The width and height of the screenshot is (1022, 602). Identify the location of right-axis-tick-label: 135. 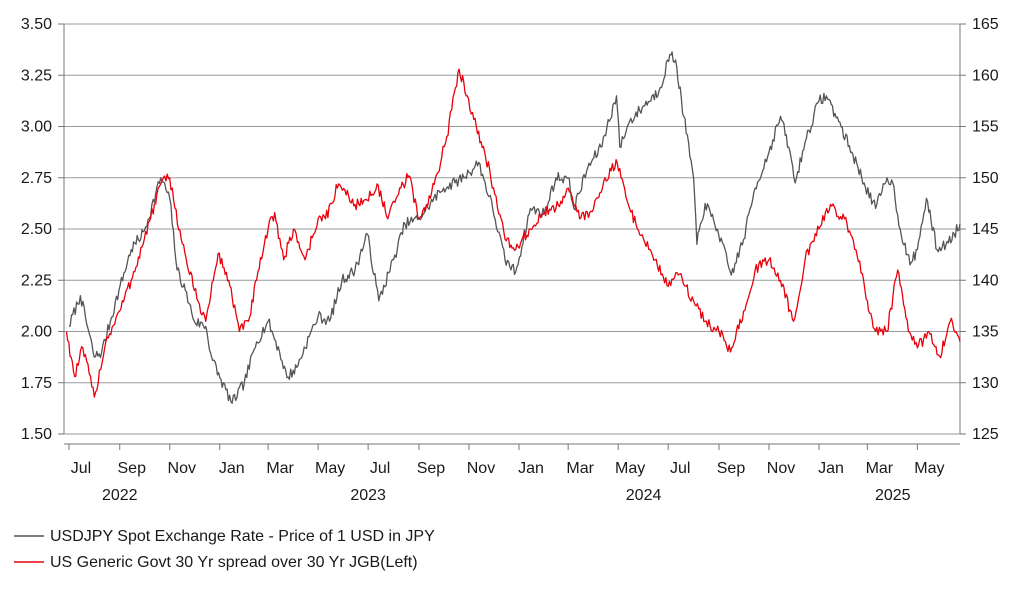
(985, 332).